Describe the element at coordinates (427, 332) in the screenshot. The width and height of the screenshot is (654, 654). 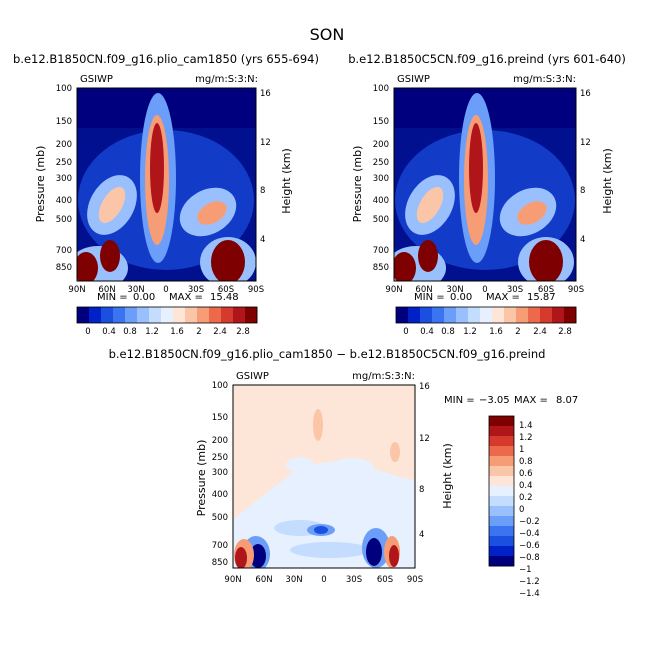
I see `panel-2-colorbar-label: 0.4` at that location.